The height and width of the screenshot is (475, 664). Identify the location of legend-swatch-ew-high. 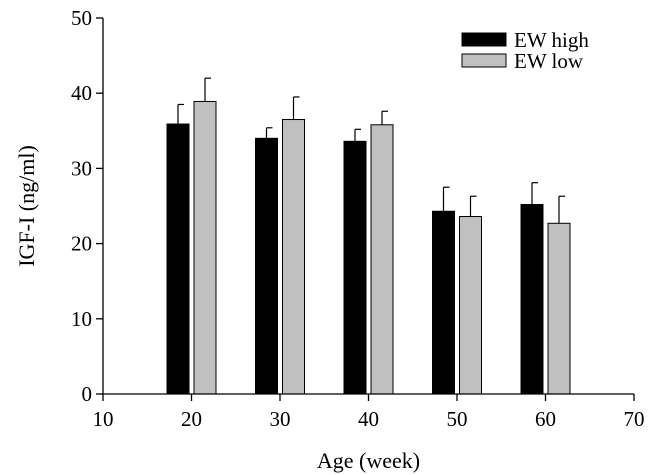
(484, 39).